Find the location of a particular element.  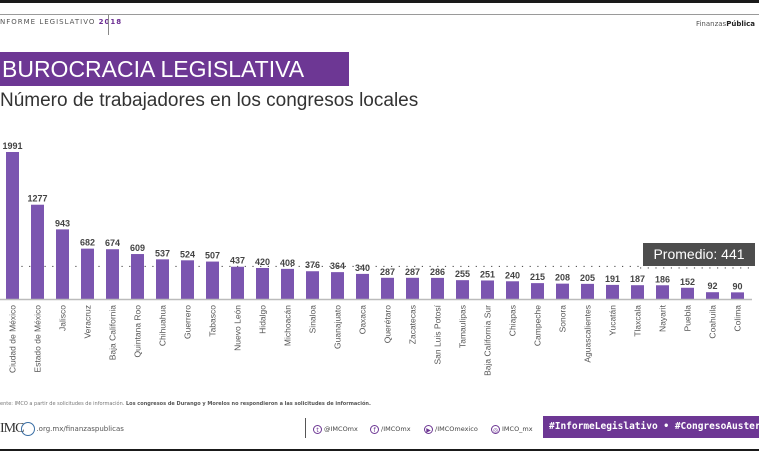

category-label: Tabasco is located at coordinates (213, 321).